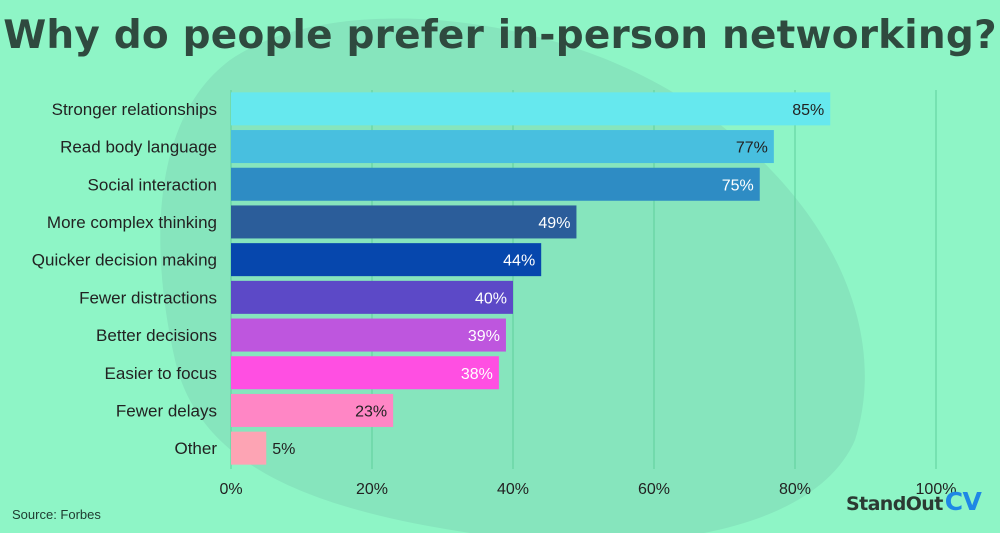 The height and width of the screenshot is (533, 1000). Describe the element at coordinates (519, 261) in the screenshot. I see `value-label: 44%` at that location.